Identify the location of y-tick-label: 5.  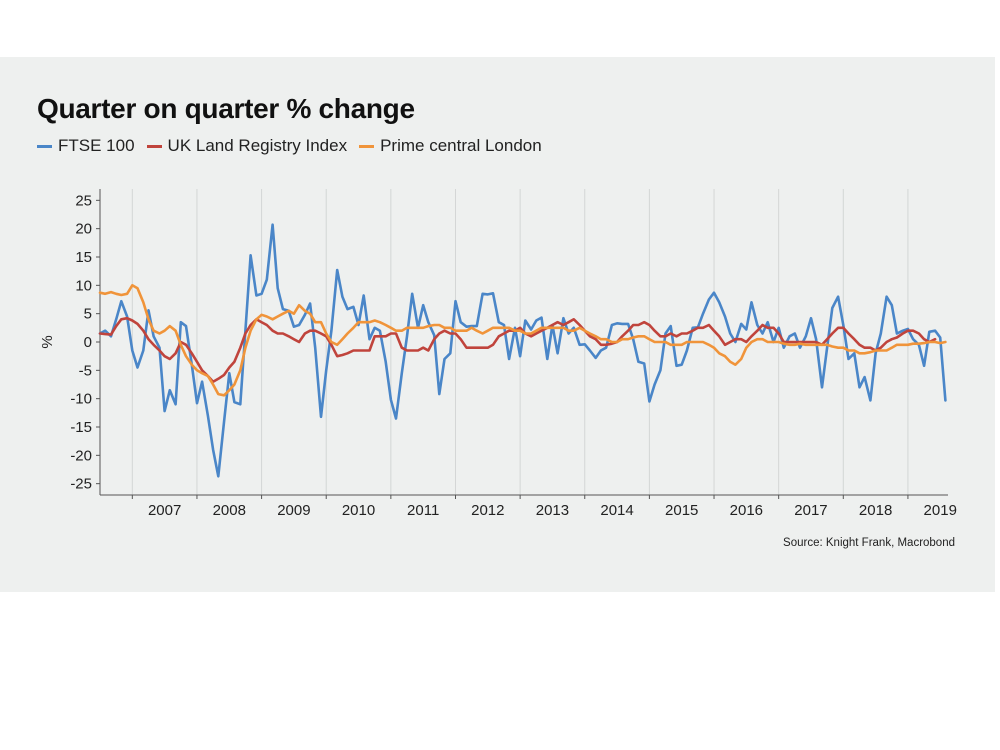
(88, 314).